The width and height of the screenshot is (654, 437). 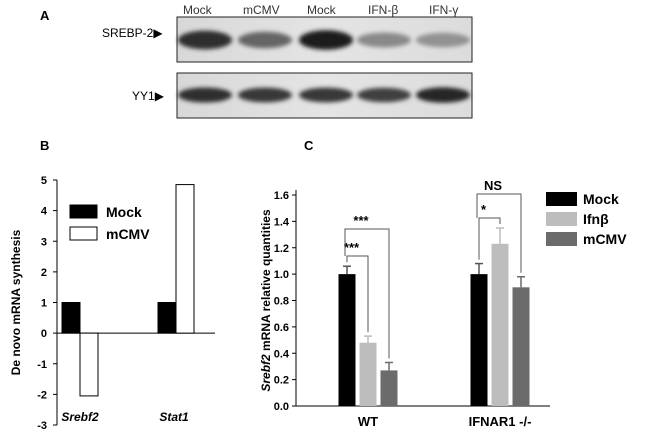 What do you see at coordinates (281, 249) in the screenshot?
I see `y-tick-label: 1.2` at bounding box center [281, 249].